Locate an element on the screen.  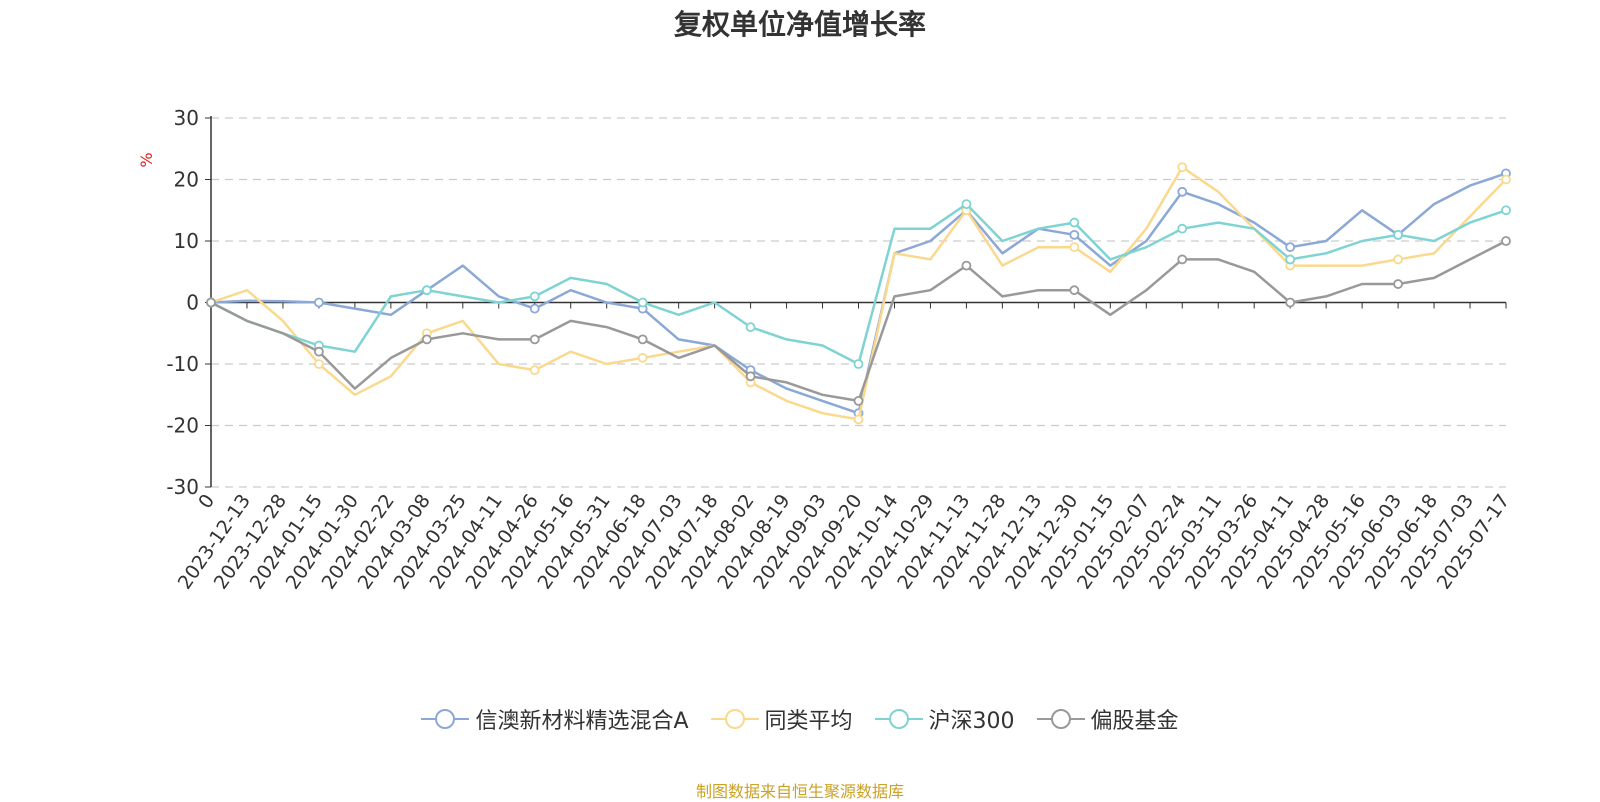
legend-item: 偏股基金 is located at coordinates (1107, 719).